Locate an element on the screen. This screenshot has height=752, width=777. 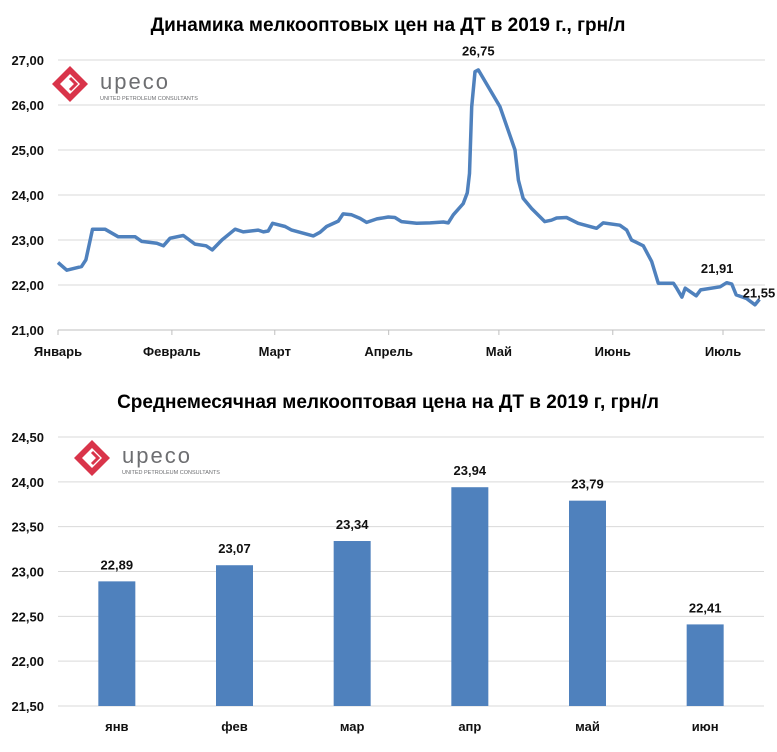
bar-value-label: 22,89 is located at coordinates (117, 564).